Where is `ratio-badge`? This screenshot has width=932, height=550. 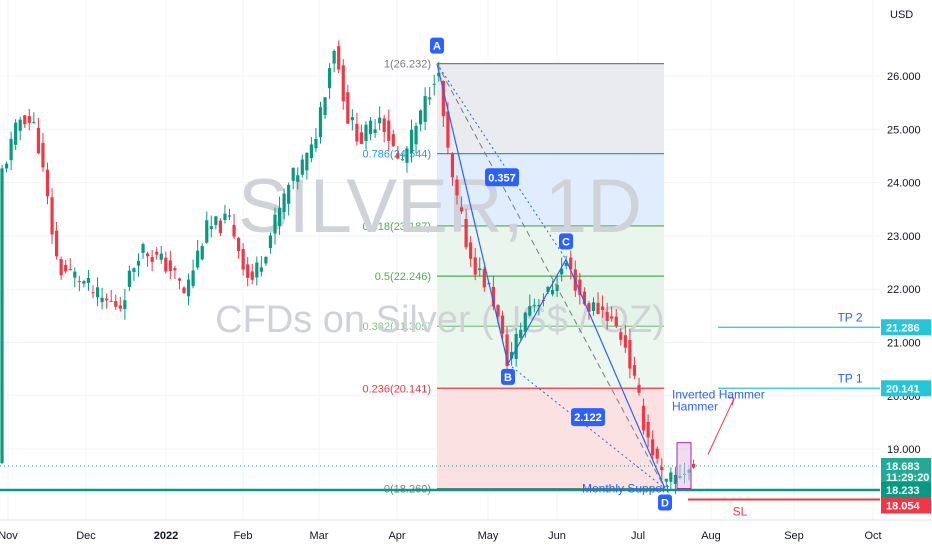 ratio-badge is located at coordinates (502, 177).